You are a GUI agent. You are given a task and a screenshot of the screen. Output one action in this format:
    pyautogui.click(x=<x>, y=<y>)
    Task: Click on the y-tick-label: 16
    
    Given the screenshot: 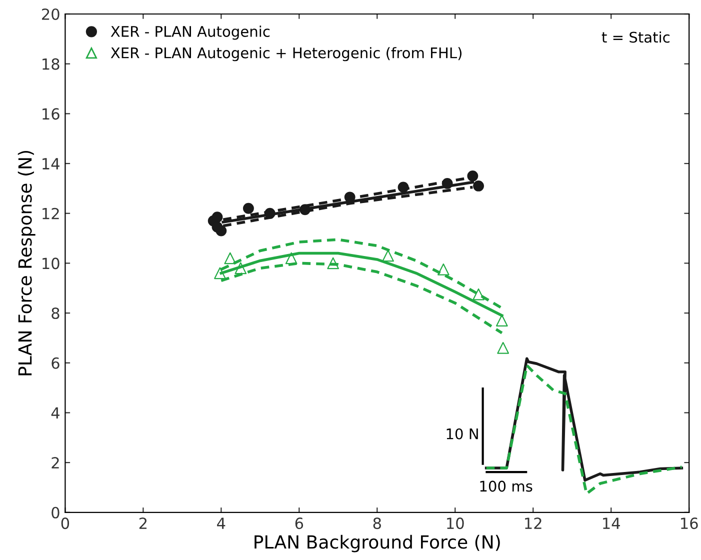 What is the action you would take?
    pyautogui.click(x=51, y=114)
    